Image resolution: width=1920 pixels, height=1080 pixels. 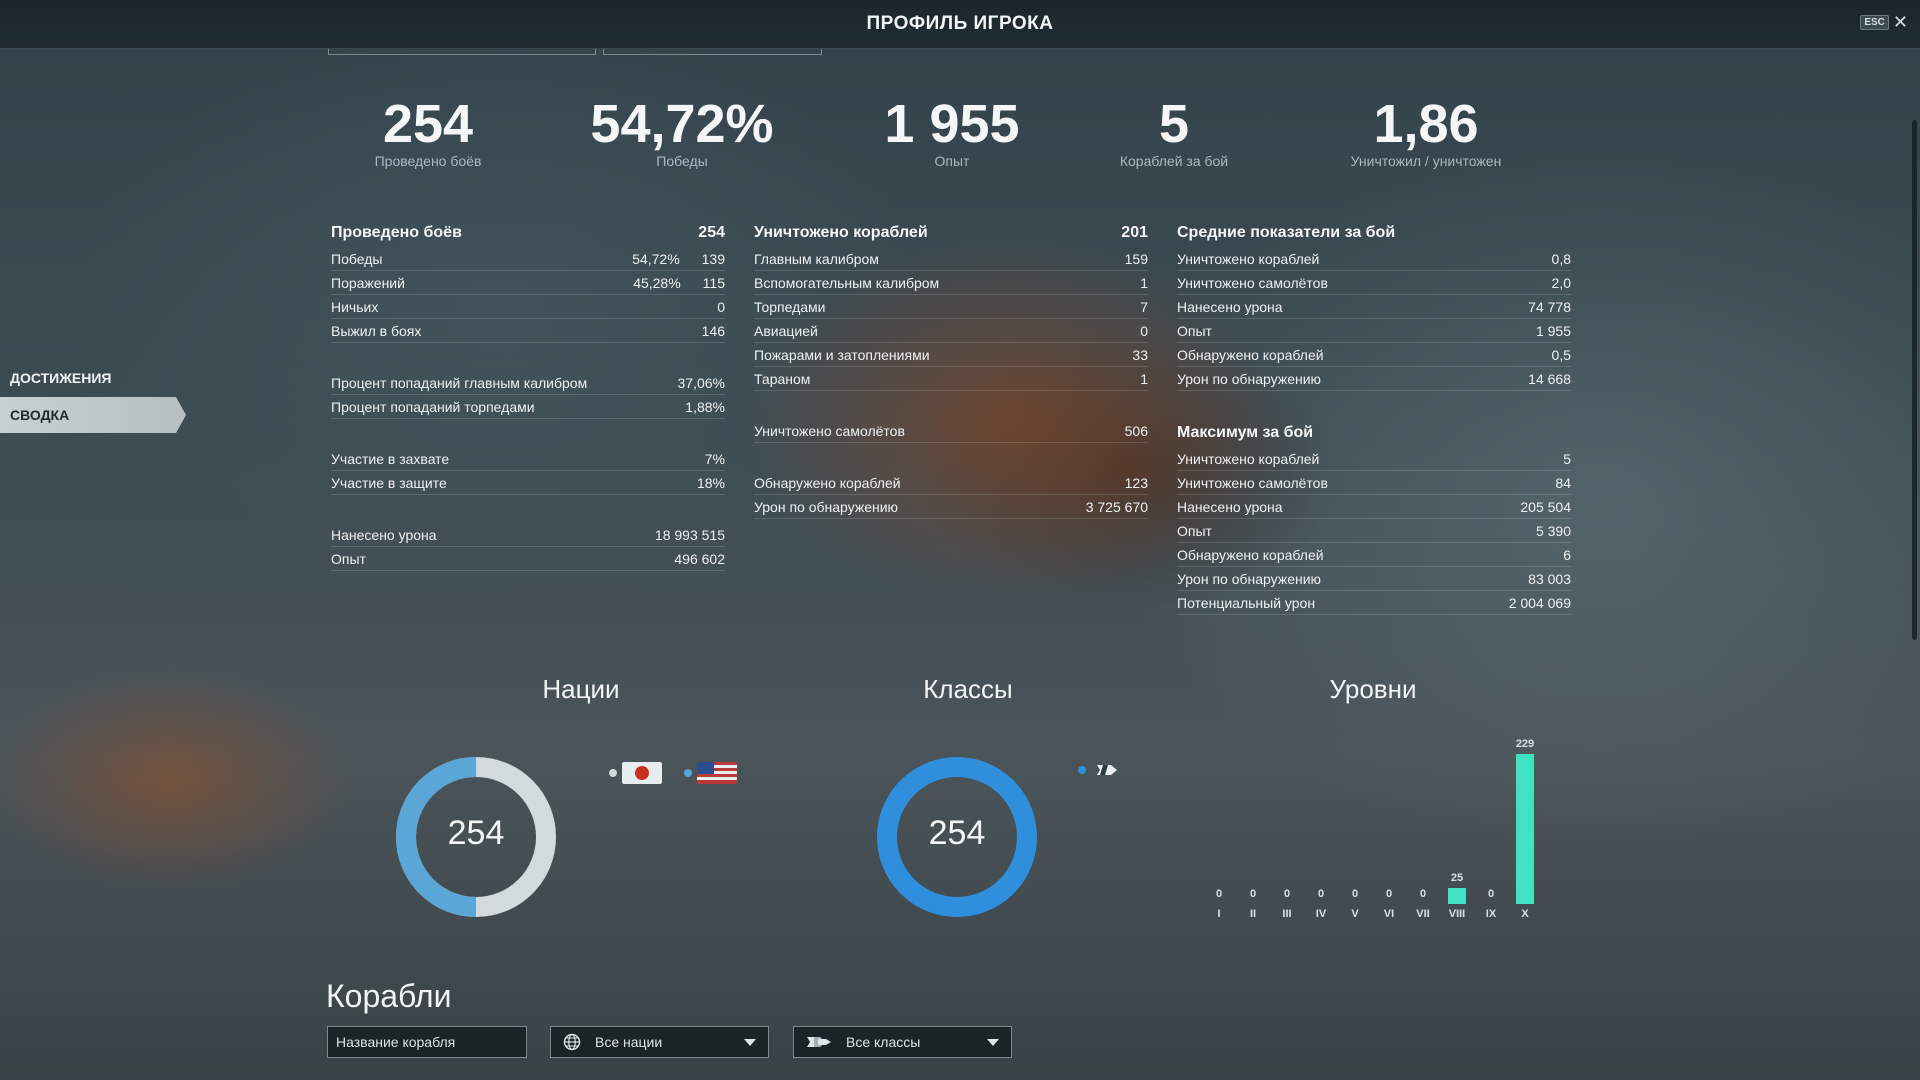 What do you see at coordinates (528, 331) in the screenshot?
I see `stat-row: Выжил в боях 146` at bounding box center [528, 331].